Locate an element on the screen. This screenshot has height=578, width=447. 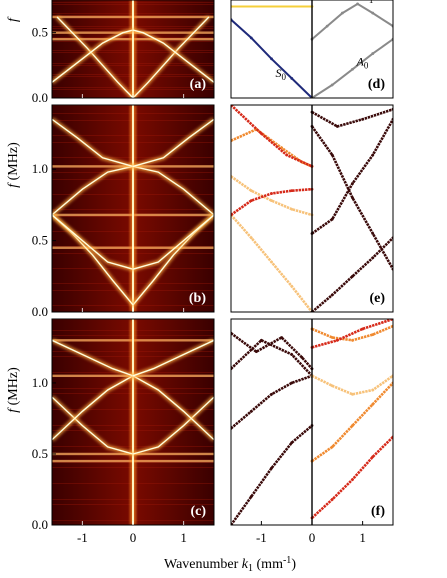
panel-label: (d) is located at coordinates (376, 84).